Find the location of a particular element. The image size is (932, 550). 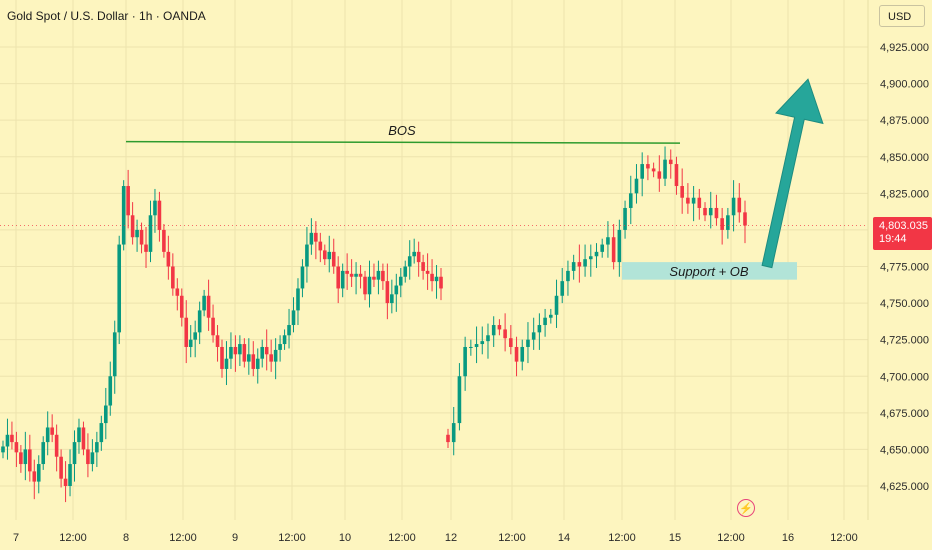

y-tick-label: 4,900.000 is located at coordinates (904, 85).